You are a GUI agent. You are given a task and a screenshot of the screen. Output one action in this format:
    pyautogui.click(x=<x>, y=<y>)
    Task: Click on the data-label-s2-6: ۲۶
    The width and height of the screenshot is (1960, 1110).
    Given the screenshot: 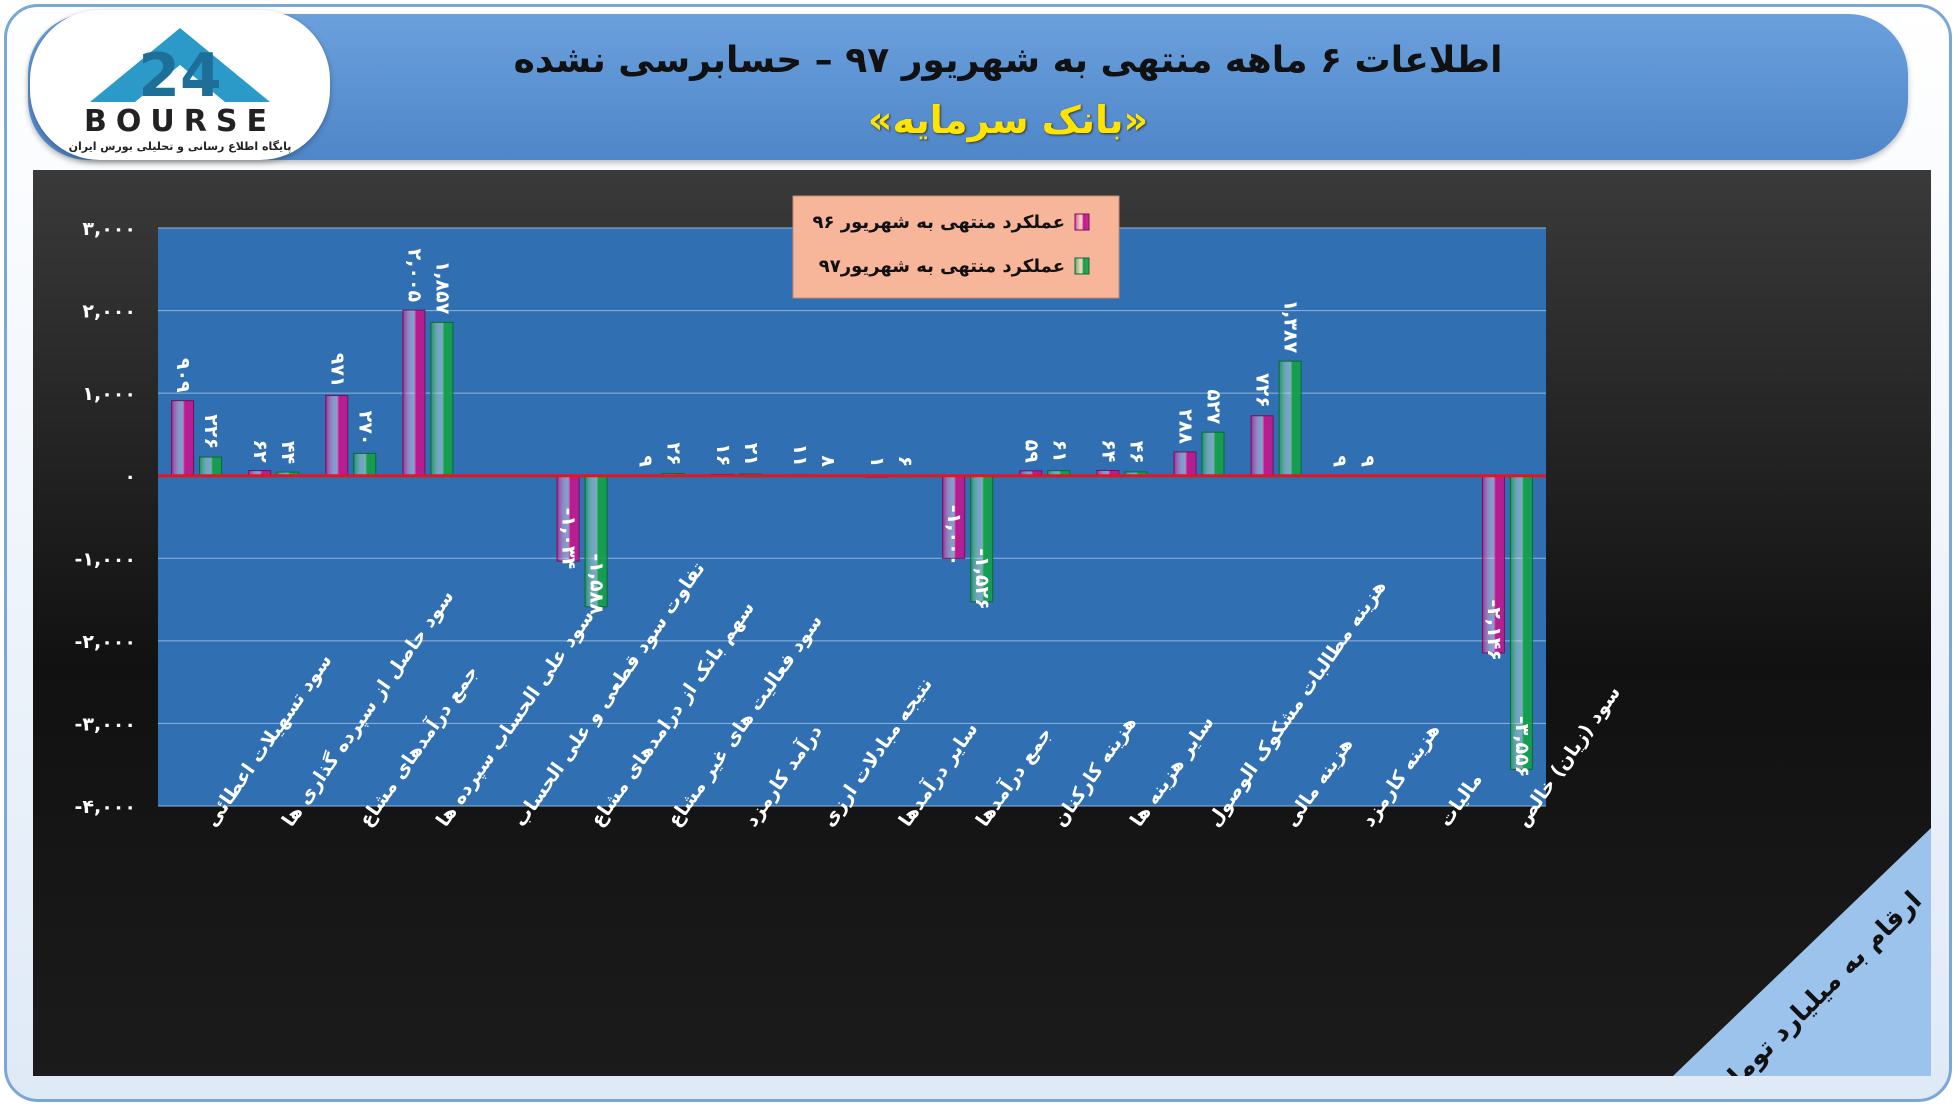 What is the action you would take?
    pyautogui.click(x=674, y=453)
    